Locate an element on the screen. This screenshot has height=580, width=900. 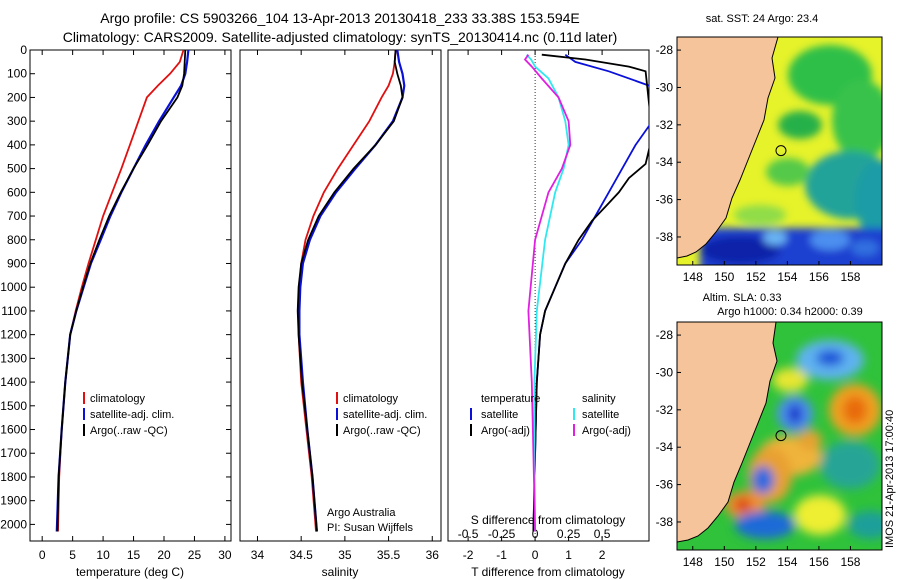
sla-map-frame is located at coordinates (779, 436).